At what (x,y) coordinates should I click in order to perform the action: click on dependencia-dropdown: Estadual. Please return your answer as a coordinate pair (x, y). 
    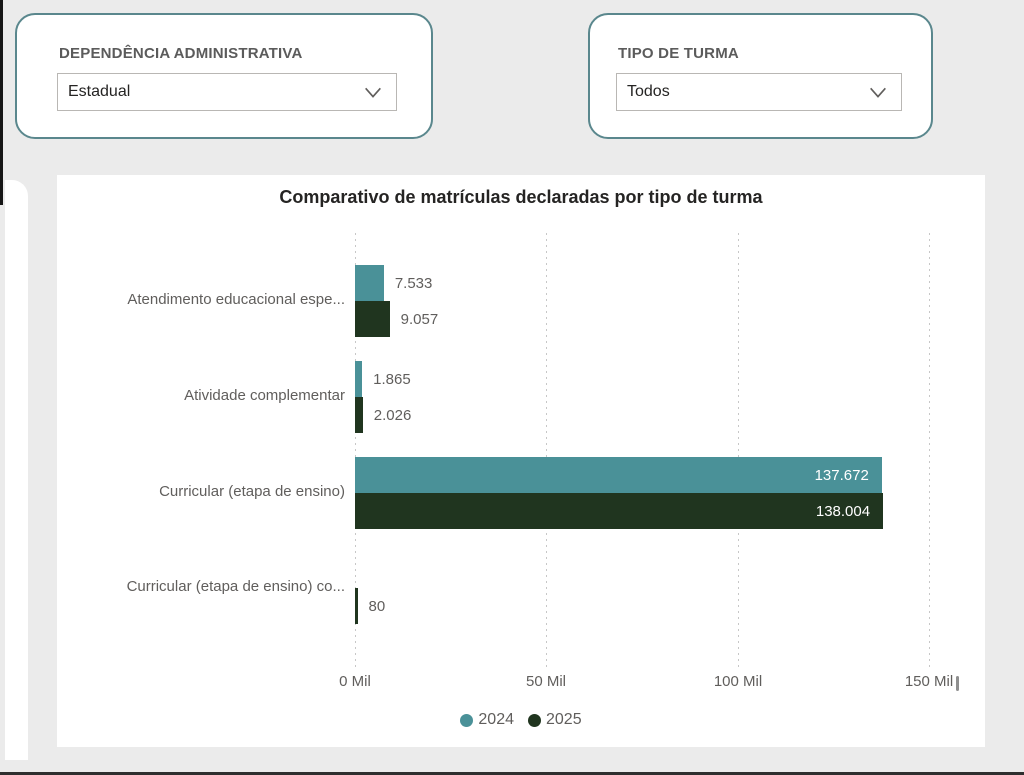
    Looking at the image, I should click on (227, 92).